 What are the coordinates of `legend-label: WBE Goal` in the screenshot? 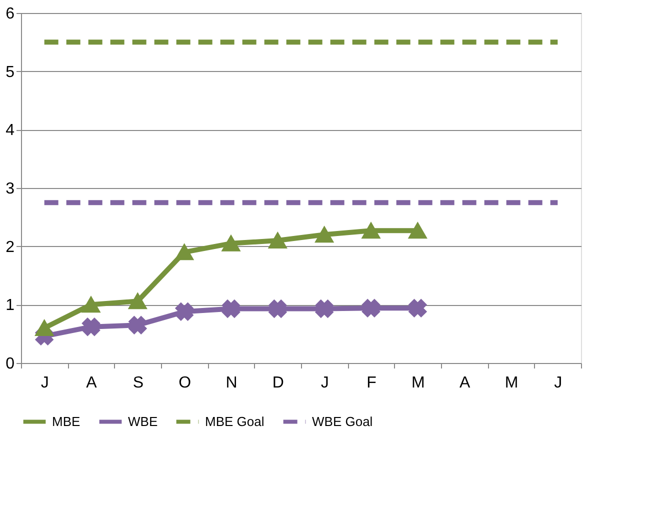 It's located at (342, 421).